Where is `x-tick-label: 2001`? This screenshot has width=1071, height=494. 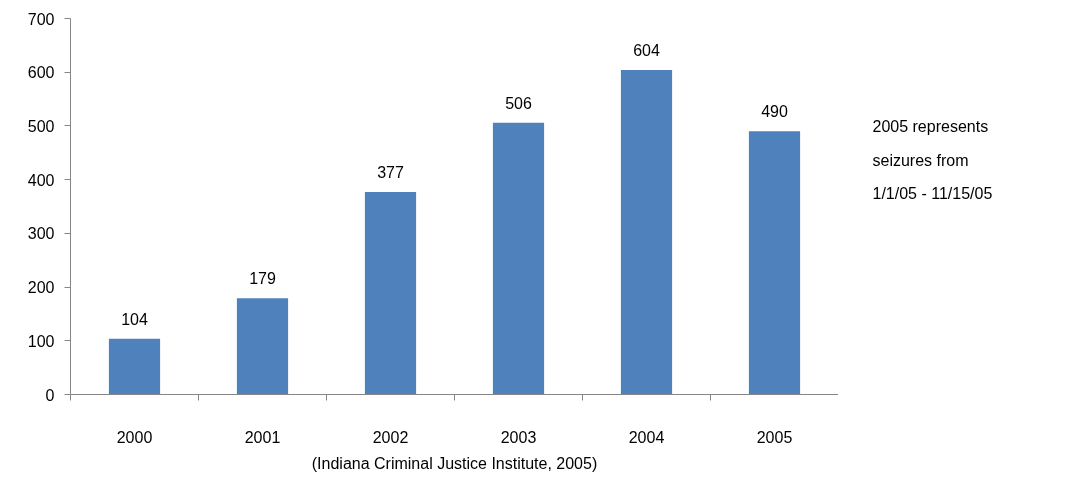
x-tick-label: 2001 is located at coordinates (262, 437).